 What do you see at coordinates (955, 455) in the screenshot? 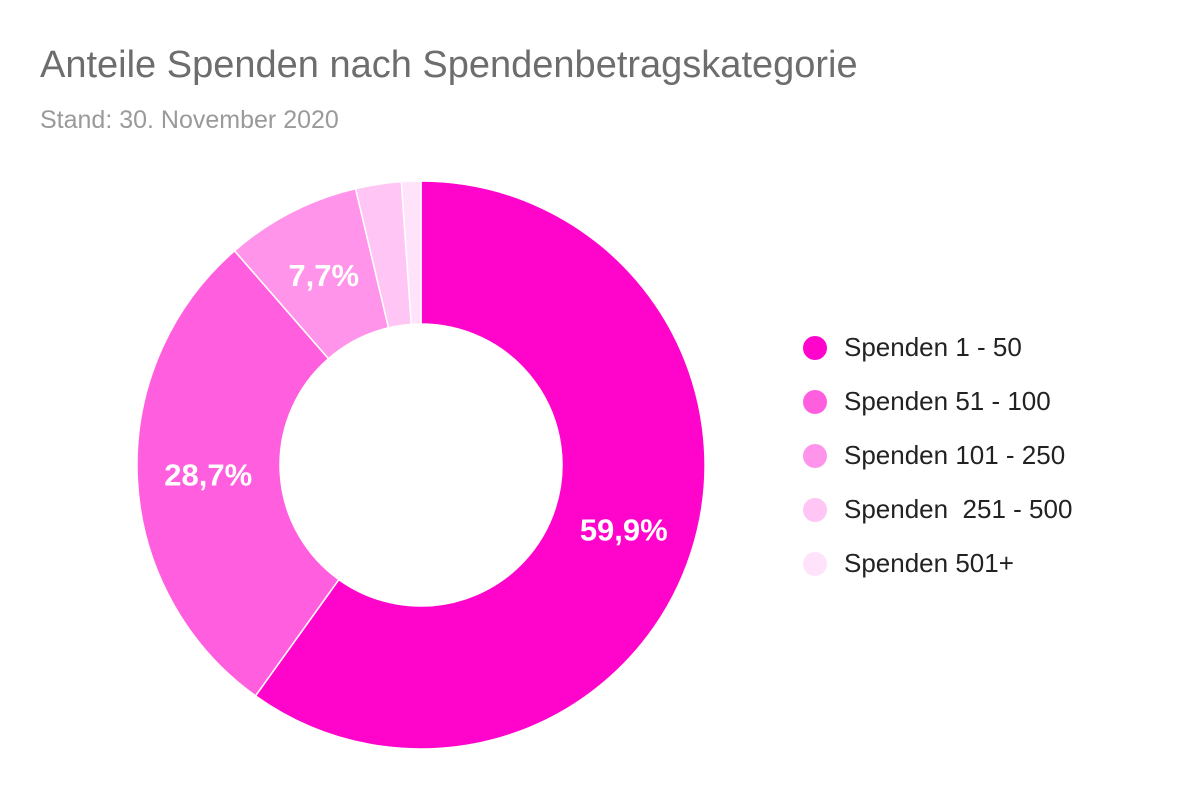
I see `legend-label-3: Spenden 101 - 250` at bounding box center [955, 455].